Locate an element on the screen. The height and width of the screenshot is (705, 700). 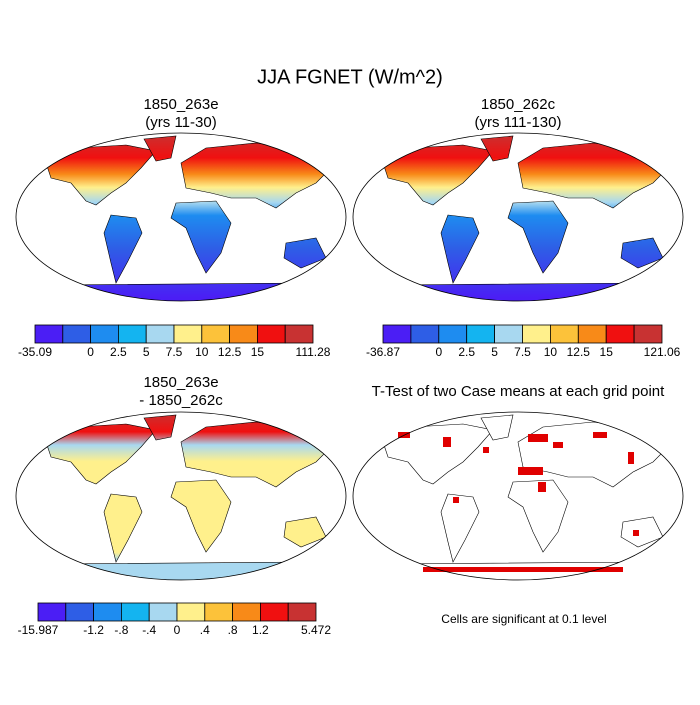
colorbar-label: -15.987 is located at coordinates (38, 630).